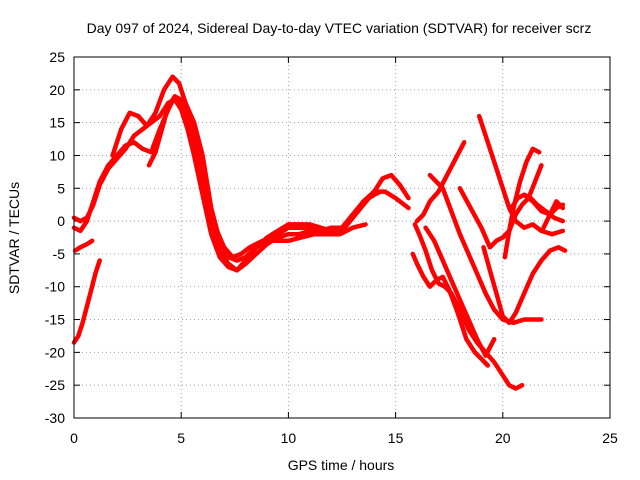 The image size is (640, 480). I want to click on y-tick-label: -20, so click(55, 352).